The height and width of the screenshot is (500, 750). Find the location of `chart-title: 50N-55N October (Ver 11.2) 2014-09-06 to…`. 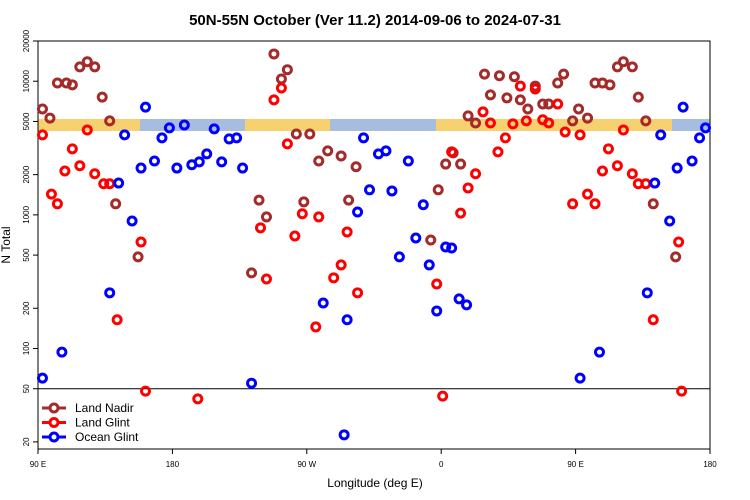

chart-title: 50N-55N October (Ver 11.2) 2014-09-06 to… is located at coordinates (375, 20).